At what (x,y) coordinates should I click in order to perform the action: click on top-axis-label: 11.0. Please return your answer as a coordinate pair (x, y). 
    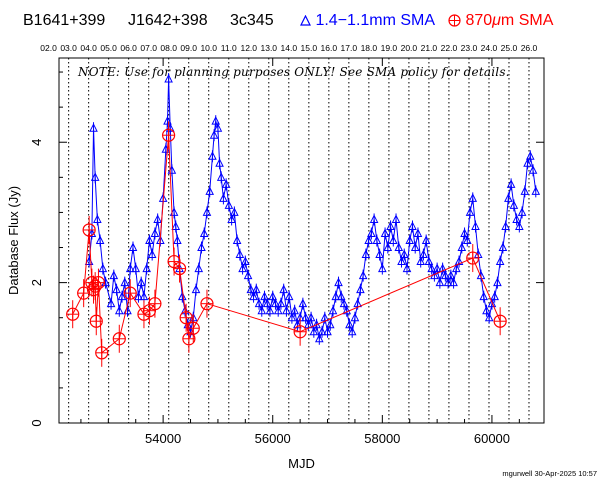
    Looking at the image, I should click on (228, 48).